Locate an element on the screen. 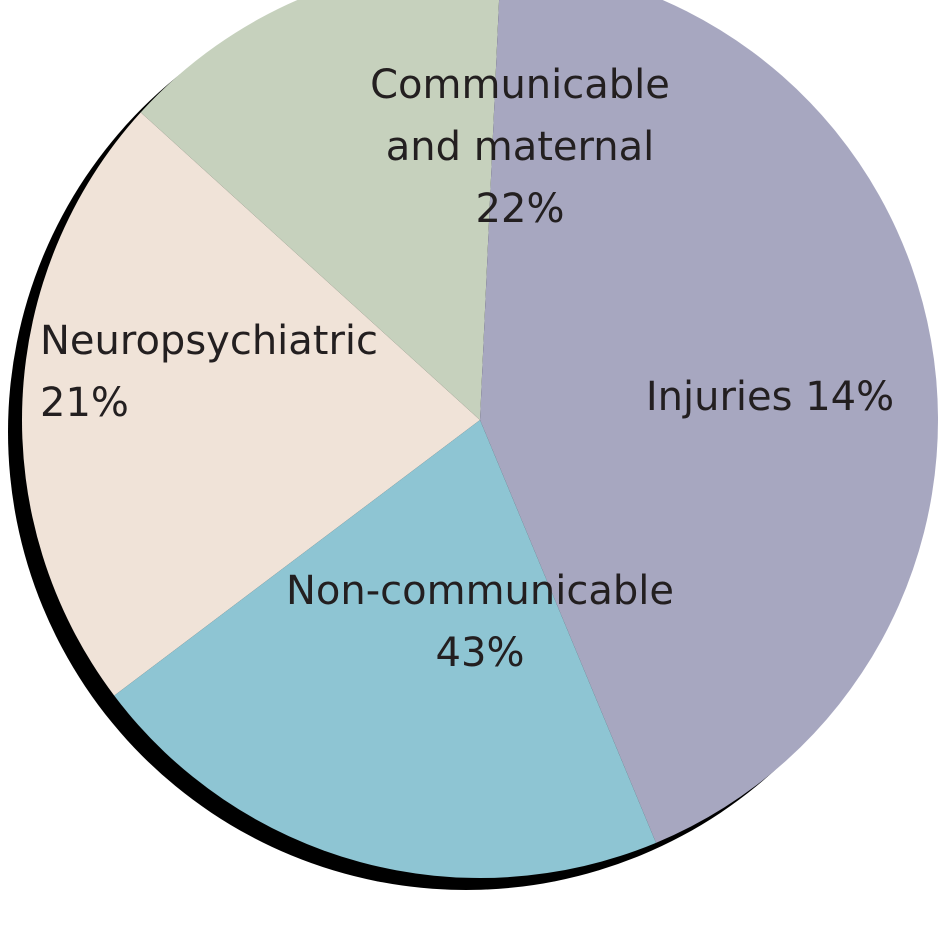 The image size is (948, 948). slice-label-line: Neuropsychiatric is located at coordinates (209, 341).